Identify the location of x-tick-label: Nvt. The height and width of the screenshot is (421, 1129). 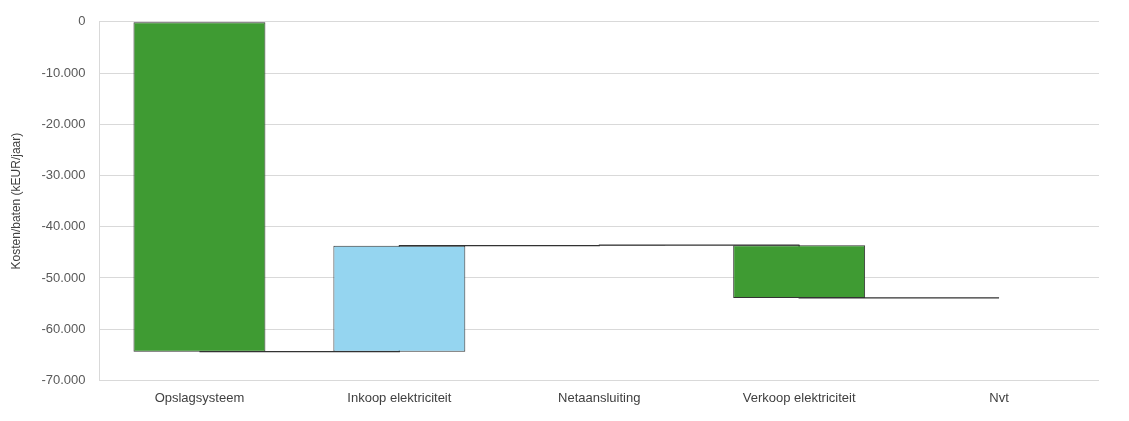
(999, 397).